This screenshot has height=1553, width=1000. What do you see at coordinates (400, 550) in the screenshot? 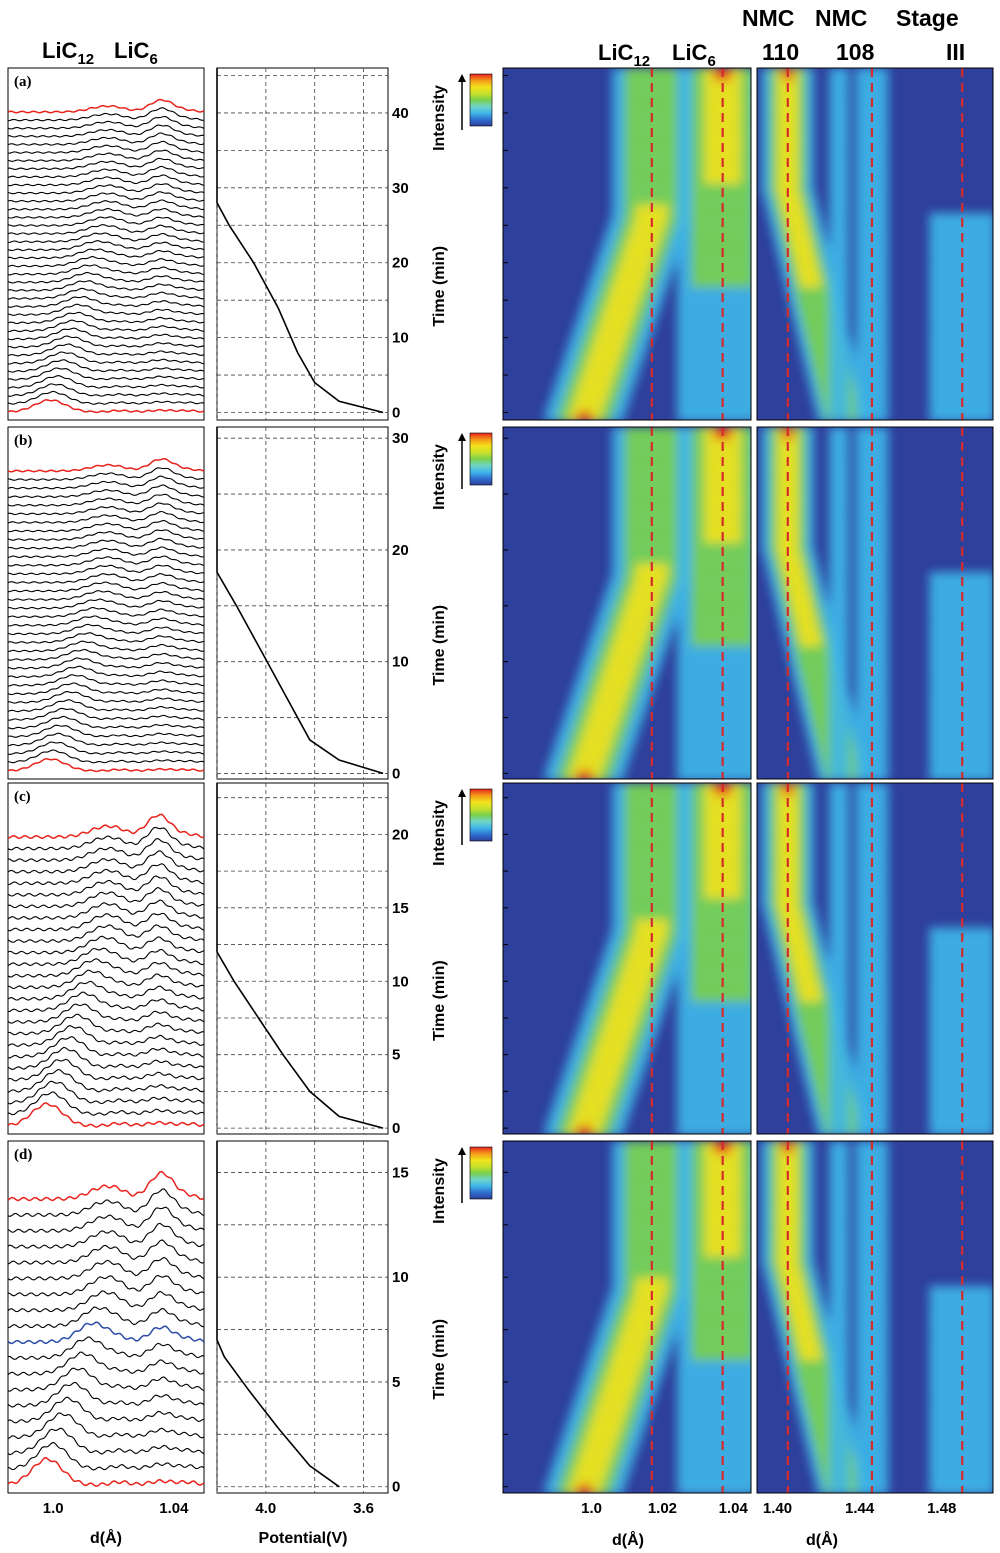
I see `time-tick-label: 20` at bounding box center [400, 550].